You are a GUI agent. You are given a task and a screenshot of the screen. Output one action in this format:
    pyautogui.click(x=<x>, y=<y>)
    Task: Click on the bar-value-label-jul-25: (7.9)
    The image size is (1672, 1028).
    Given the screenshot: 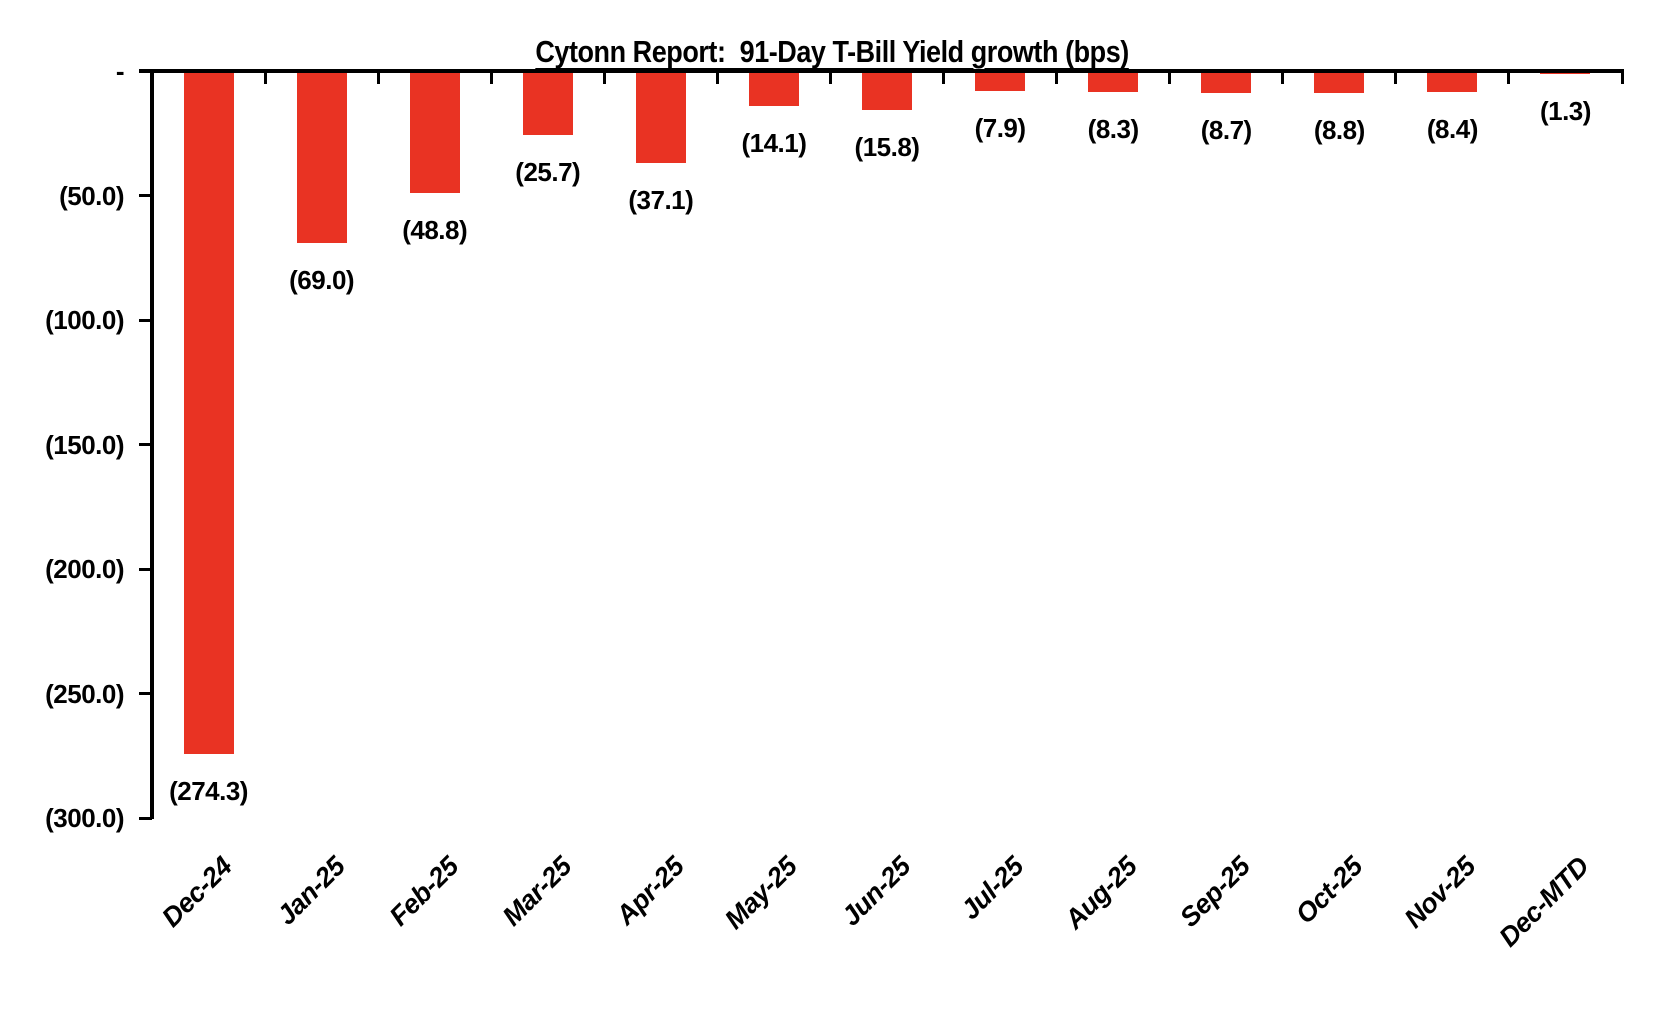 What is the action you would take?
    pyautogui.click(x=1000, y=127)
    